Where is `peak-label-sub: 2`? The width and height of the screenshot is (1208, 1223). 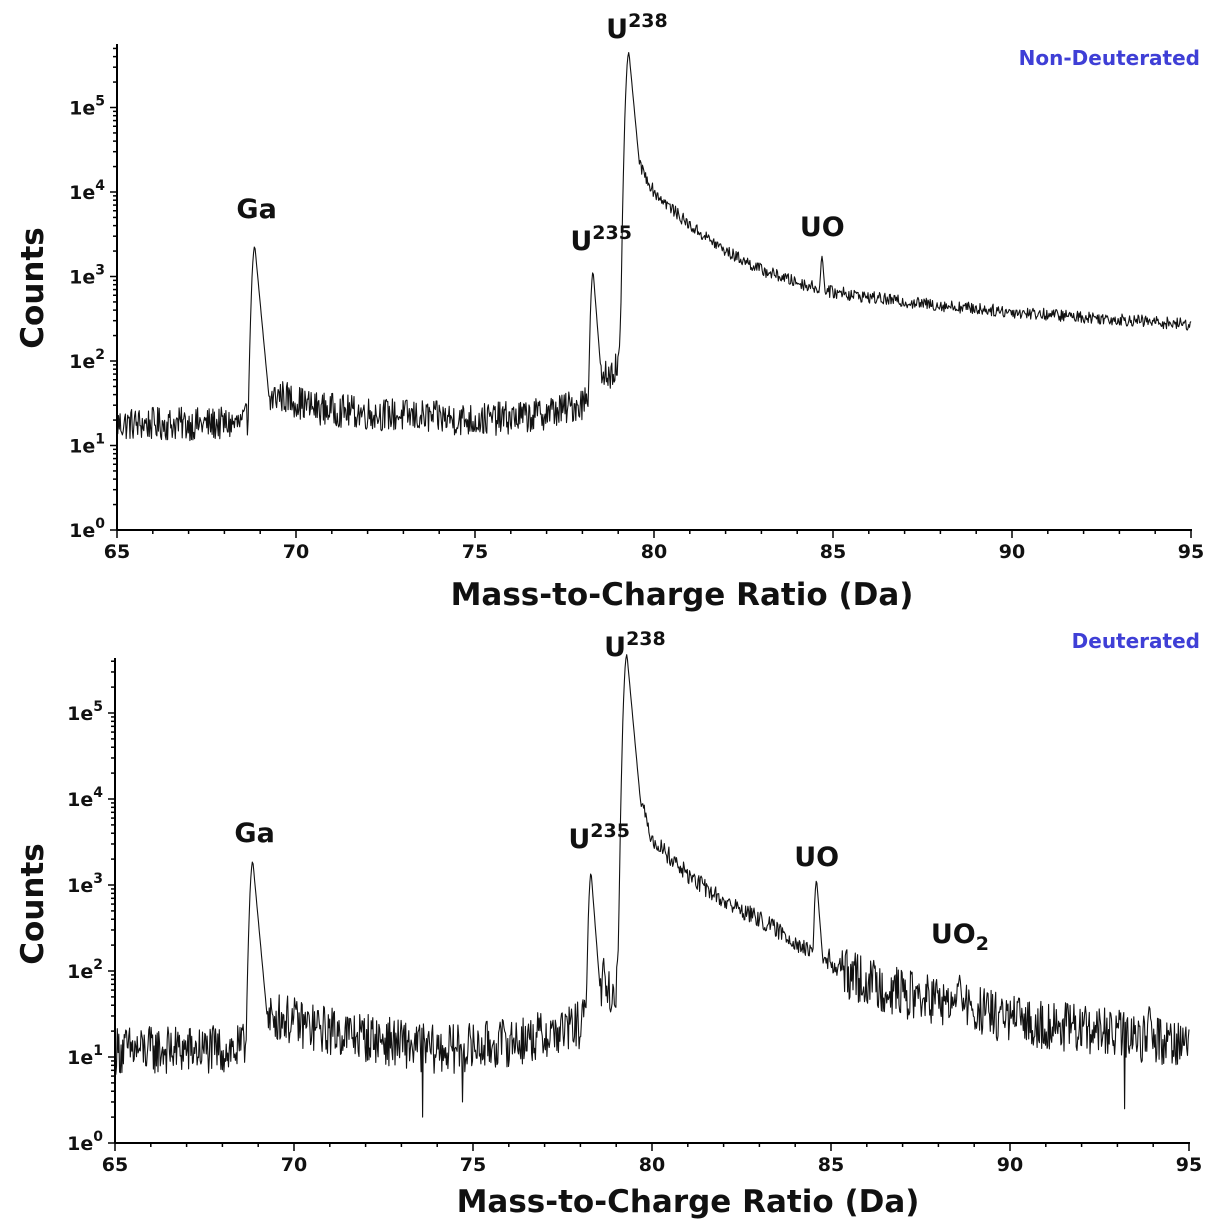 peak-label-sub: 2 is located at coordinates (982, 944).